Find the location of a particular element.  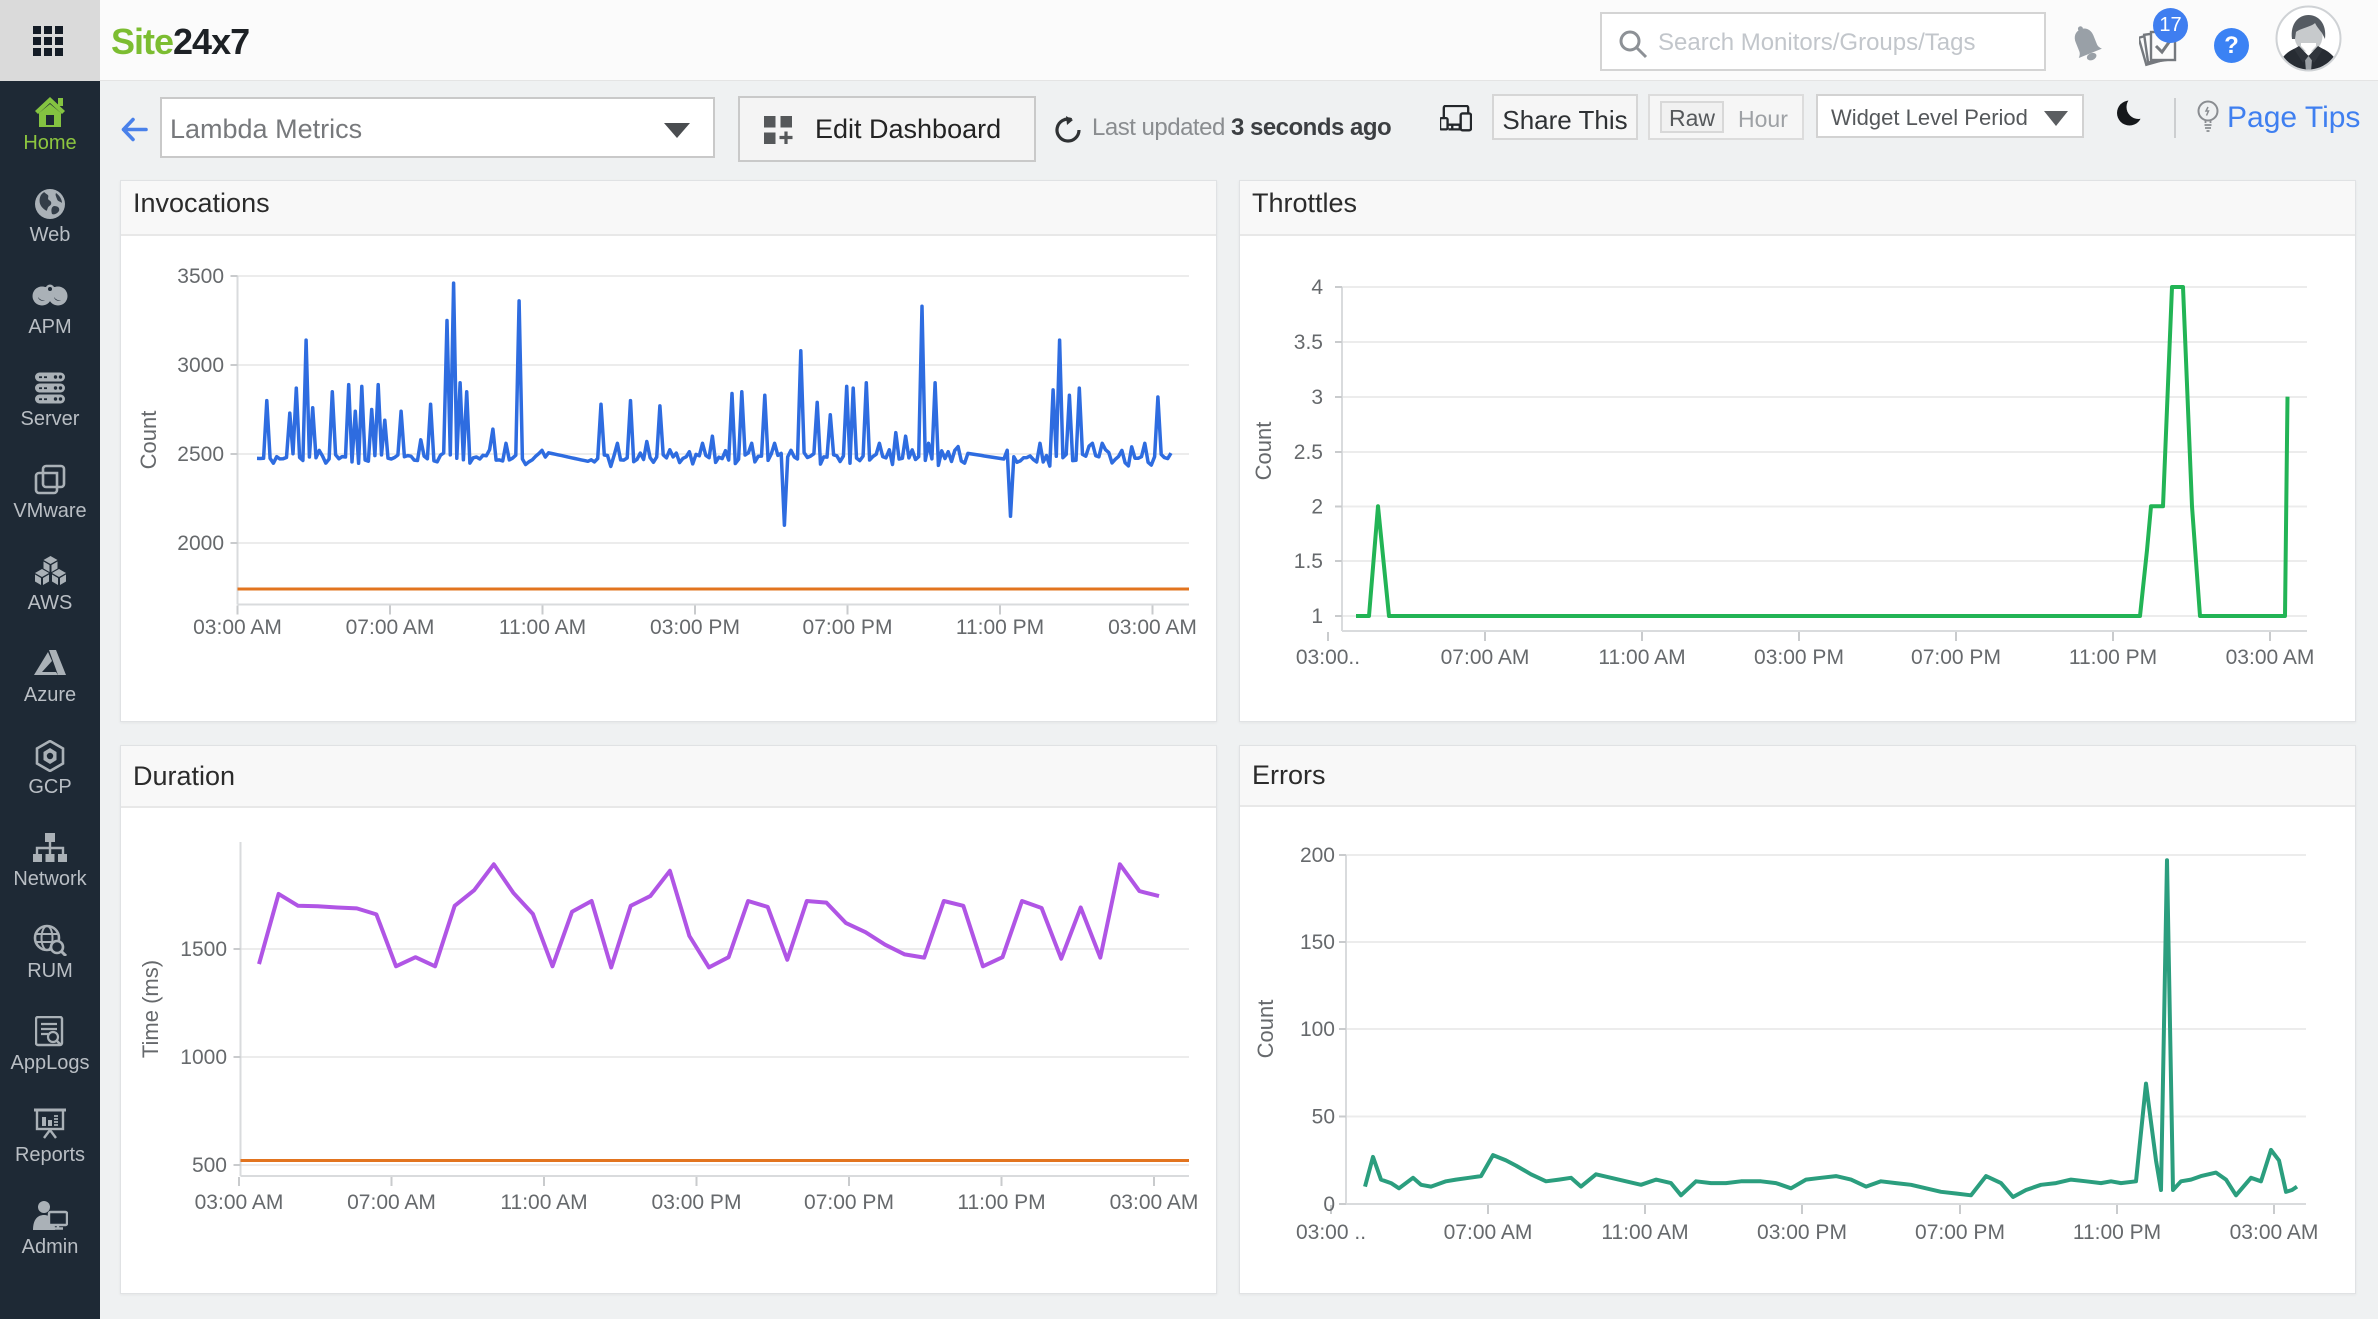

svg-text: 3000 is located at coordinates (200, 365).